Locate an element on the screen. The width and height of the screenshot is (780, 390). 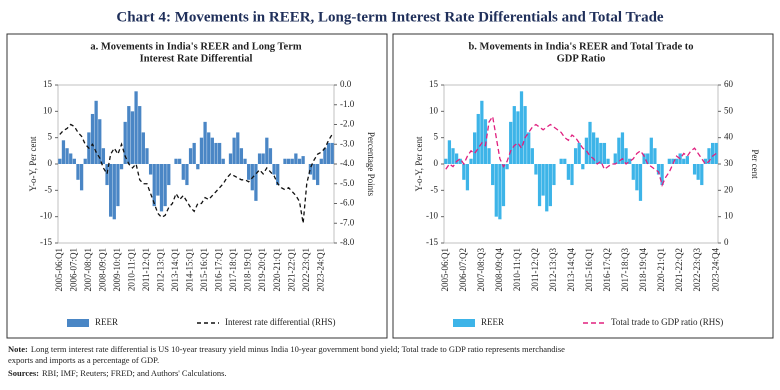
x-tick-label: 2020-21:Q1 is located at coordinates (661, 270).